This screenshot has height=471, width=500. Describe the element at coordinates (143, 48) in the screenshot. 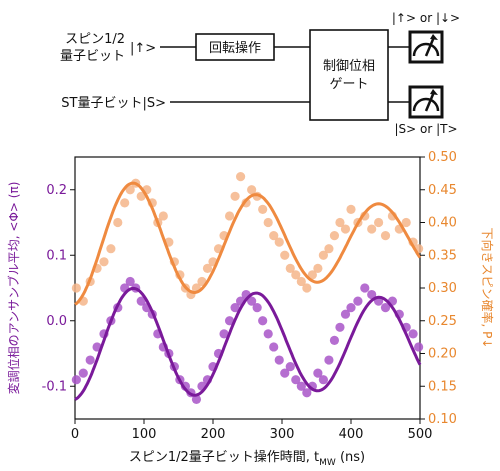

I see `qubit1-ket: |↑>` at that location.